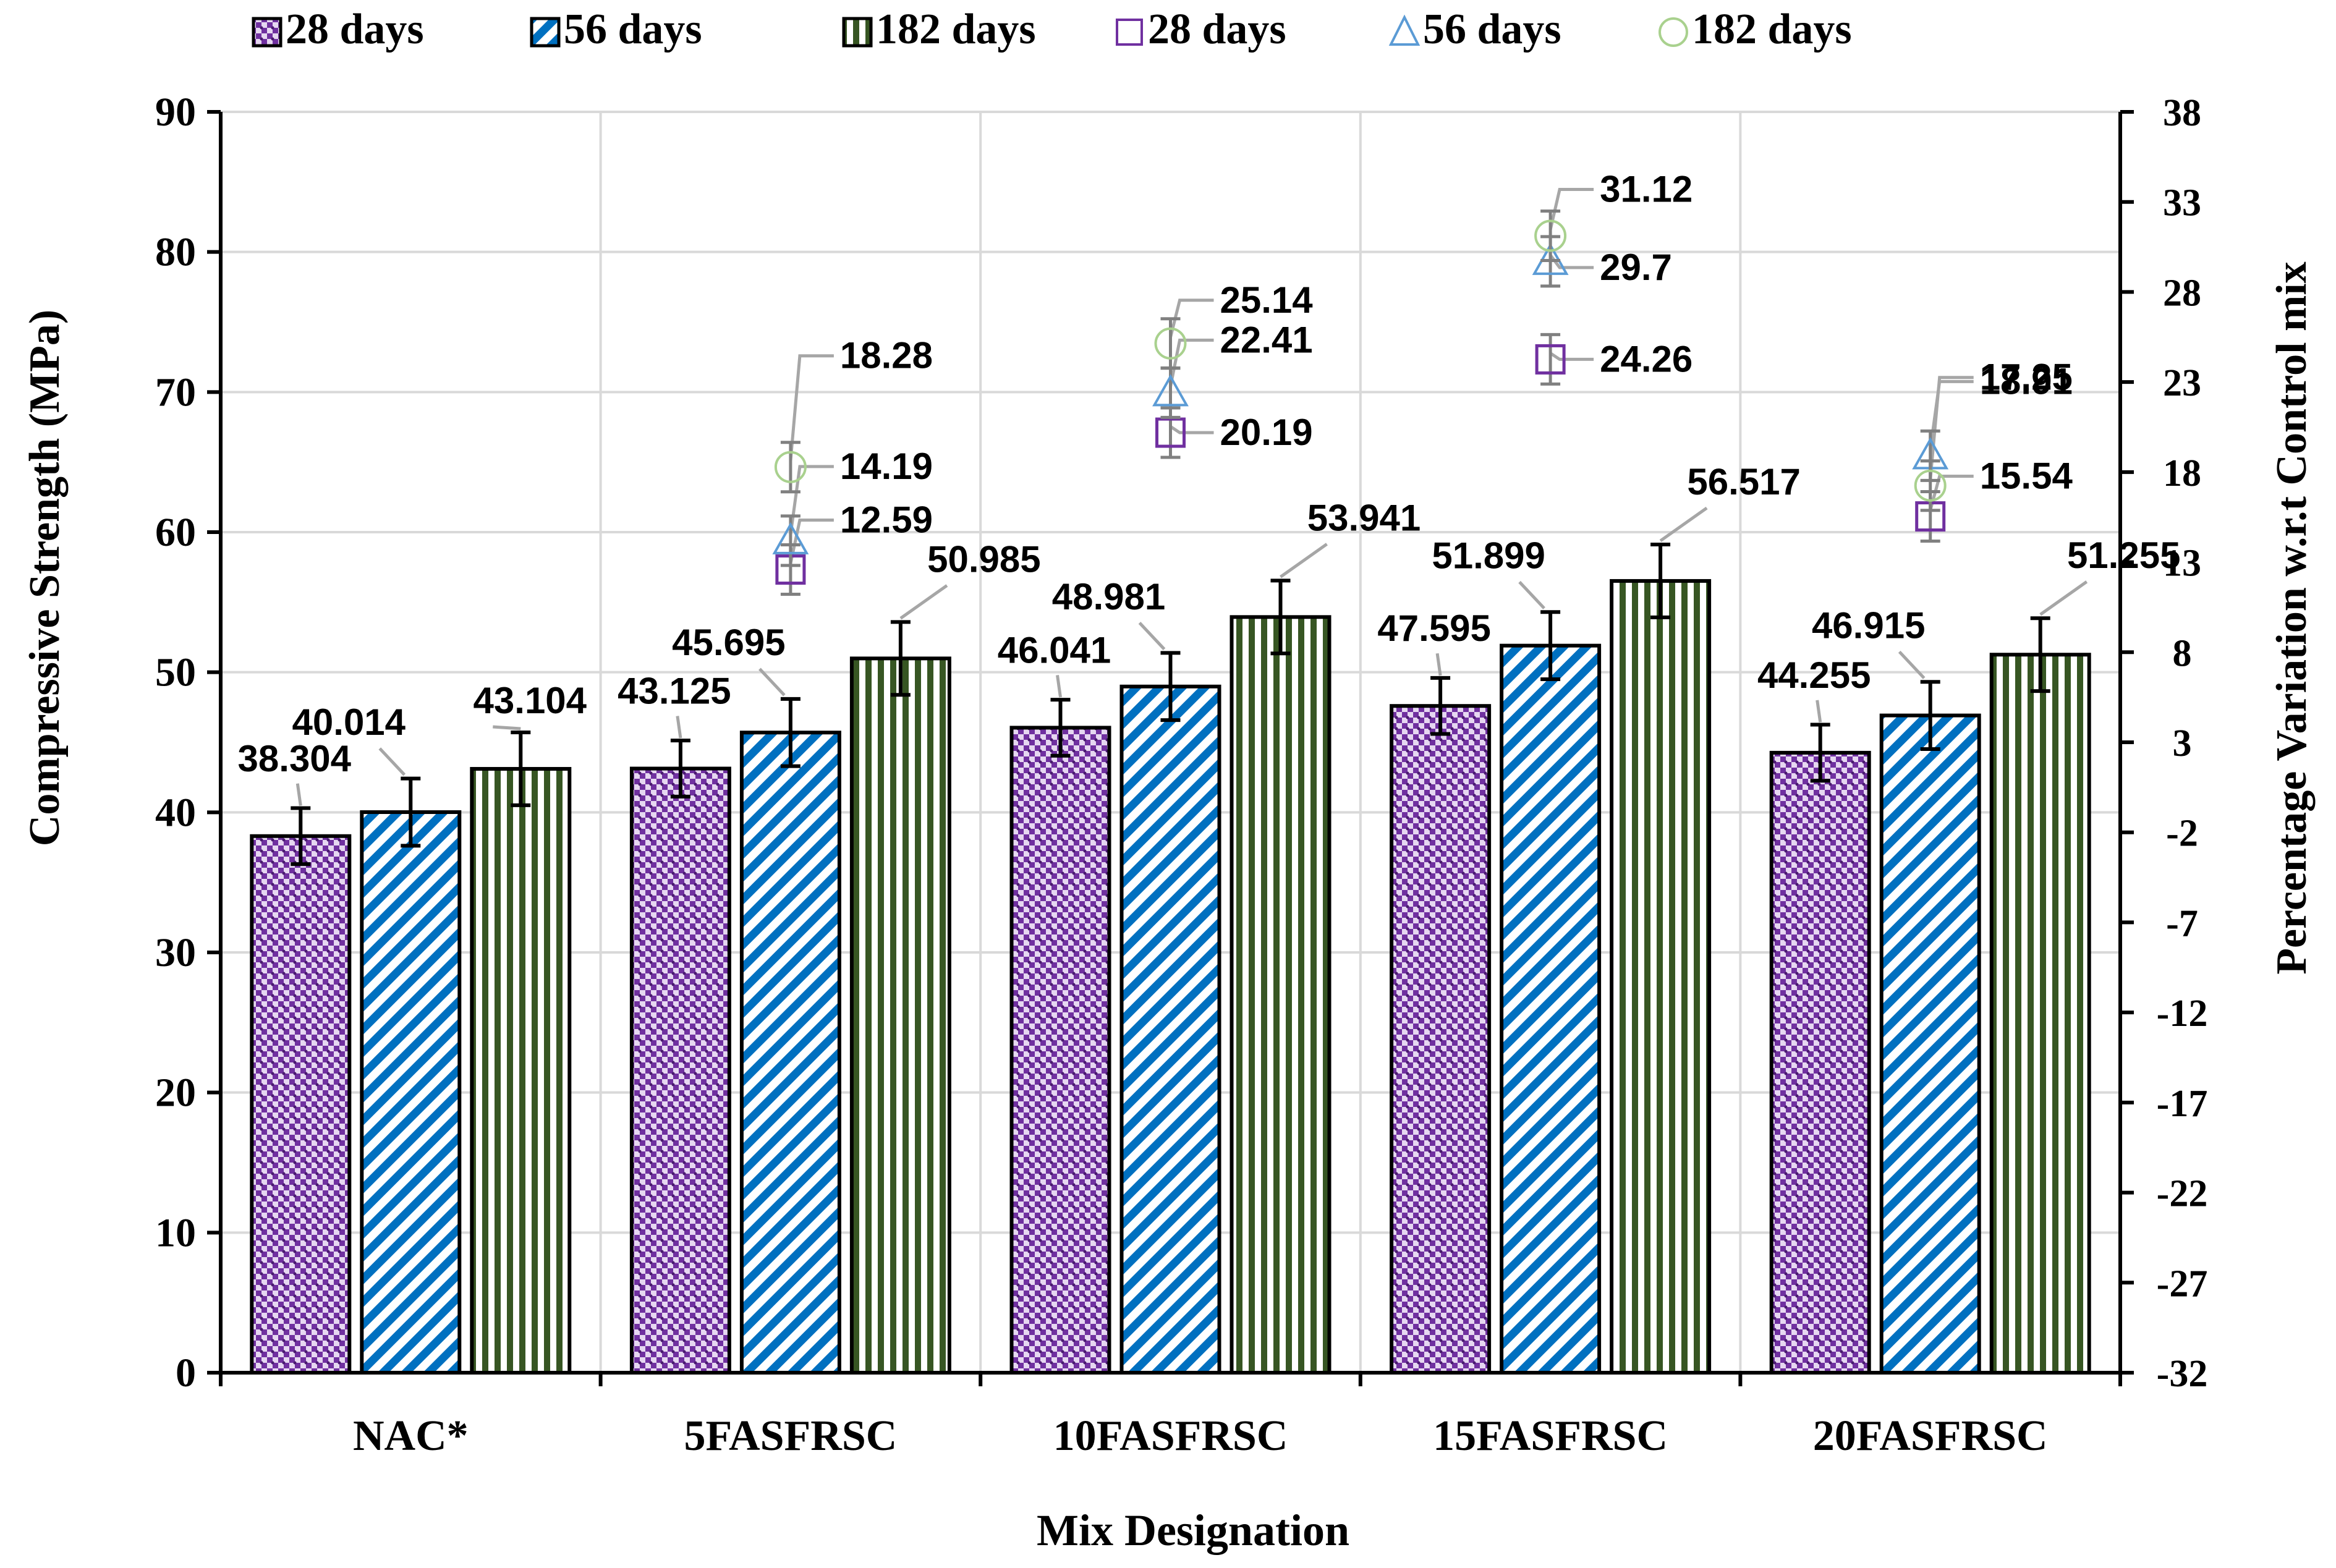  Describe the element at coordinates (186, 1373) in the screenshot. I see `y-tick-label: 0` at that location.